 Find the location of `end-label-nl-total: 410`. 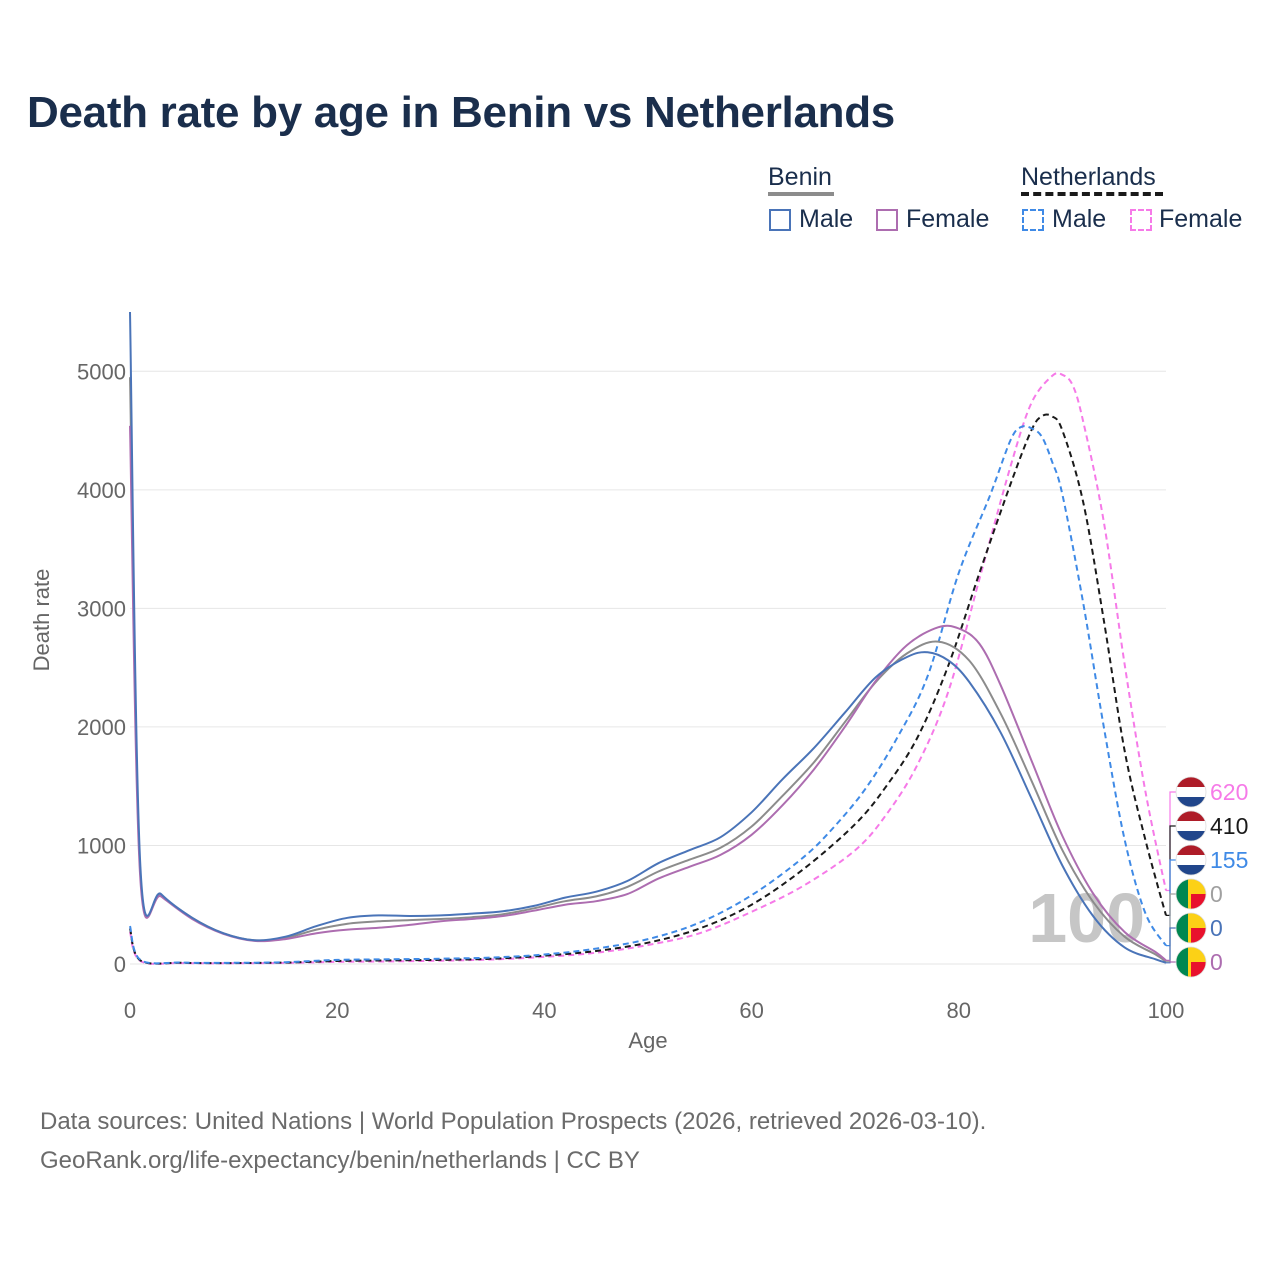

end-label-nl-total: 410 is located at coordinates (1207, 863).